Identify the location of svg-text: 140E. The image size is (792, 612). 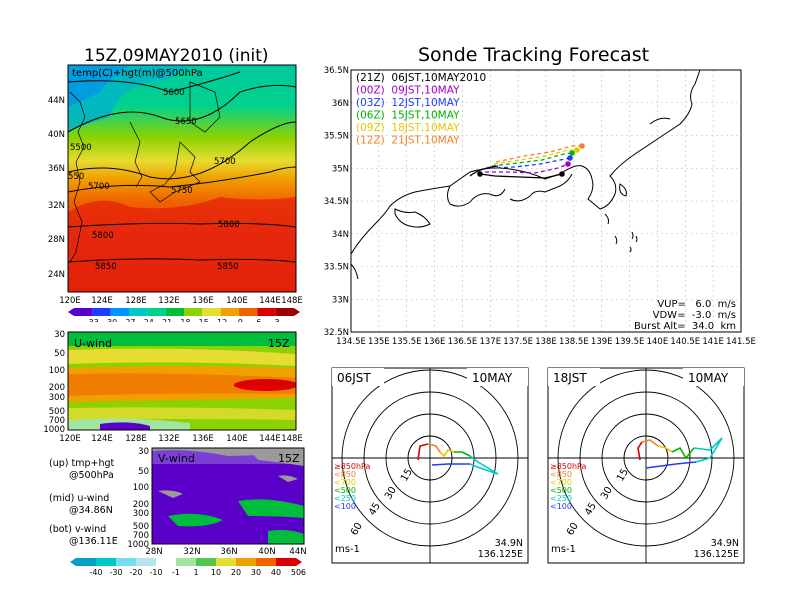
(237, 439).